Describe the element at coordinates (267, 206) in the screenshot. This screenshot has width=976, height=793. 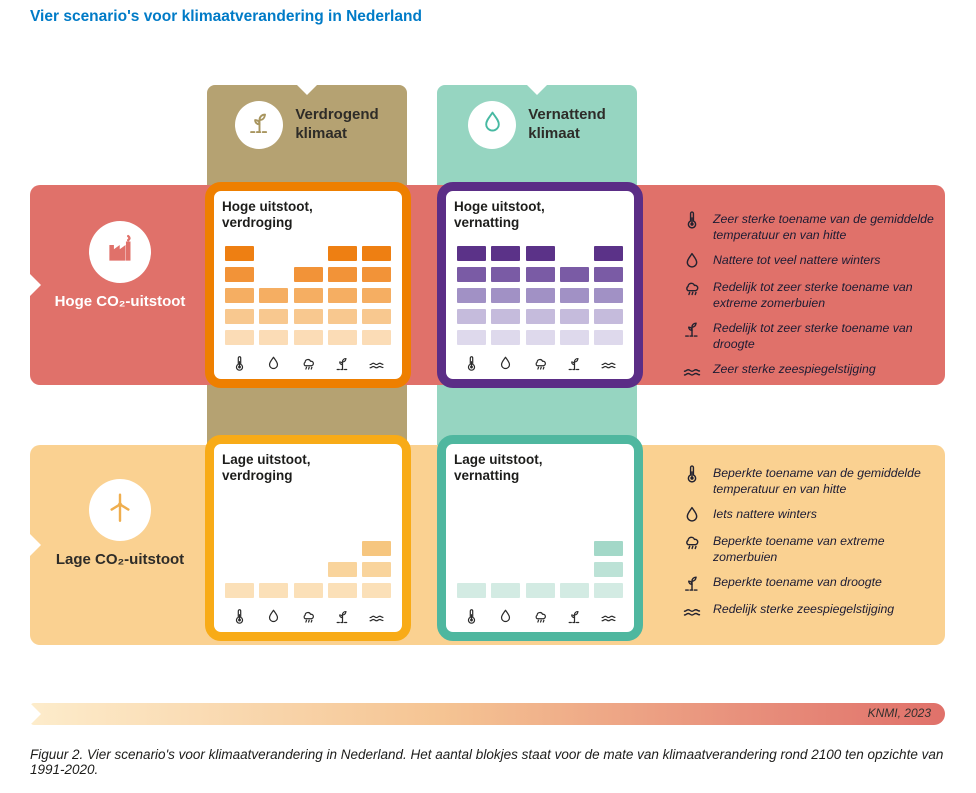
I see `card-title-line1: Hoge uitstoot,` at that location.